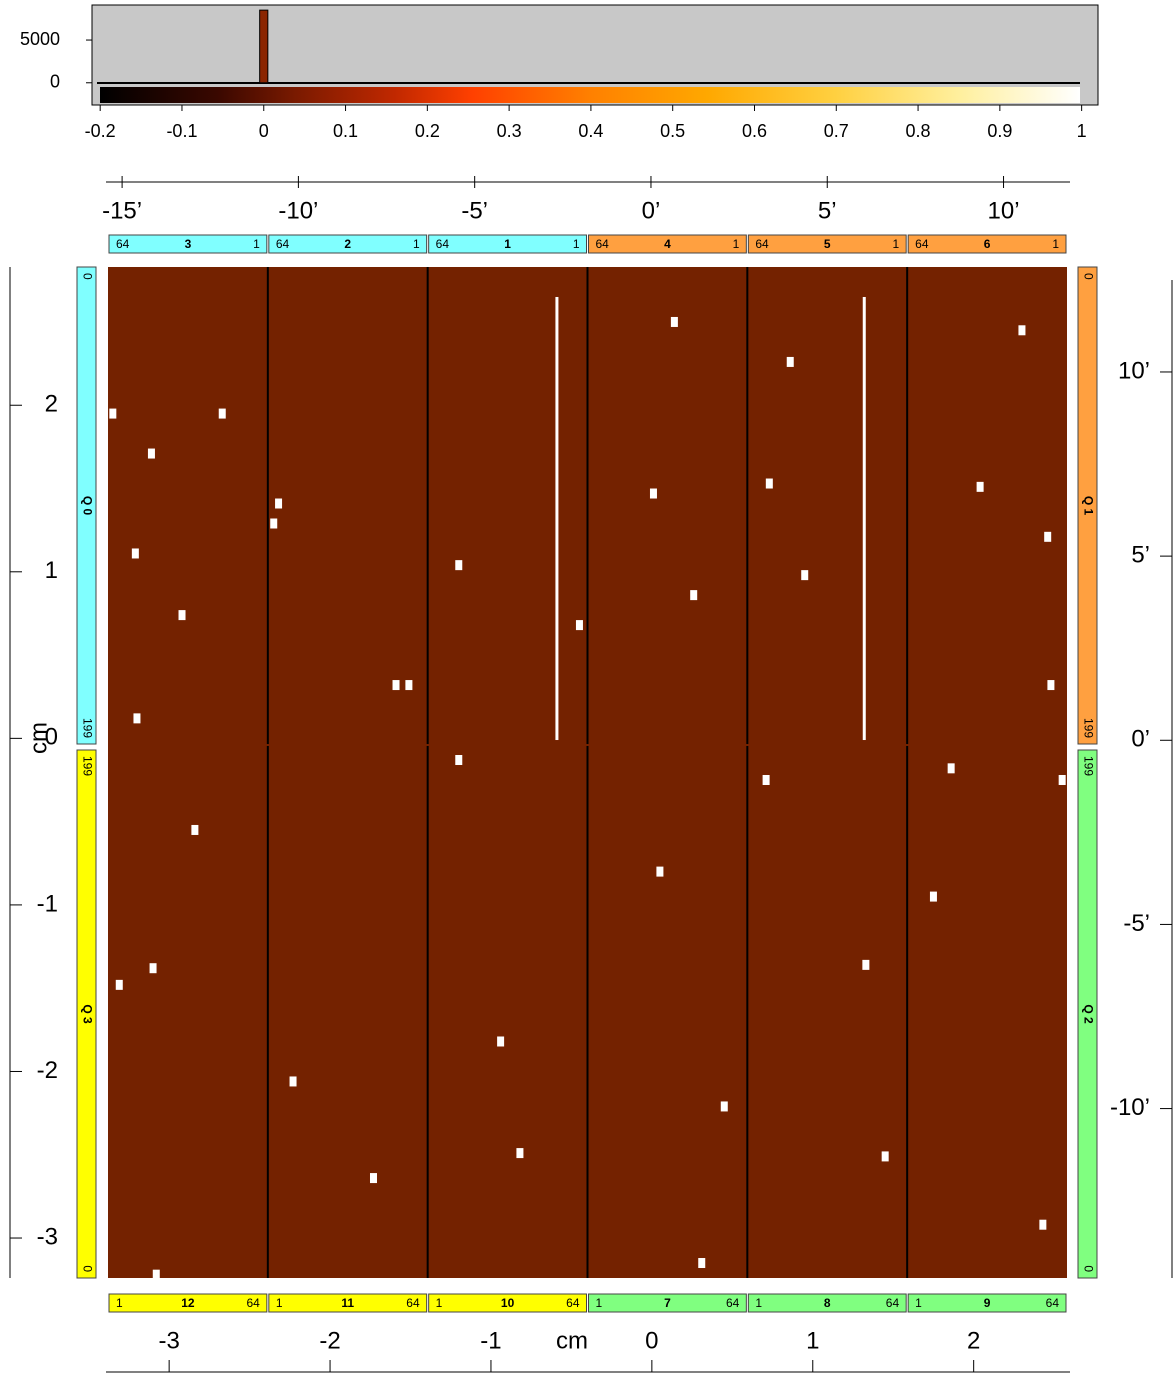  I want to click on quadrant-name: Q 1, so click(1088, 506).